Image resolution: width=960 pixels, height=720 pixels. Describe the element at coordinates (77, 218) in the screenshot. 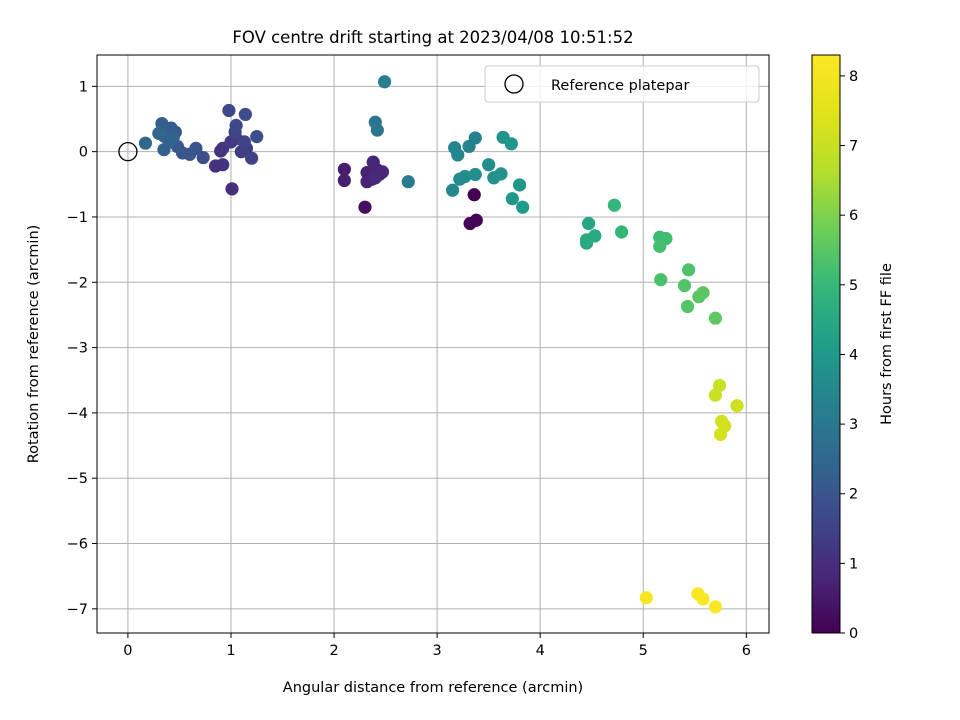

I see `y-tick-label: −1` at that location.